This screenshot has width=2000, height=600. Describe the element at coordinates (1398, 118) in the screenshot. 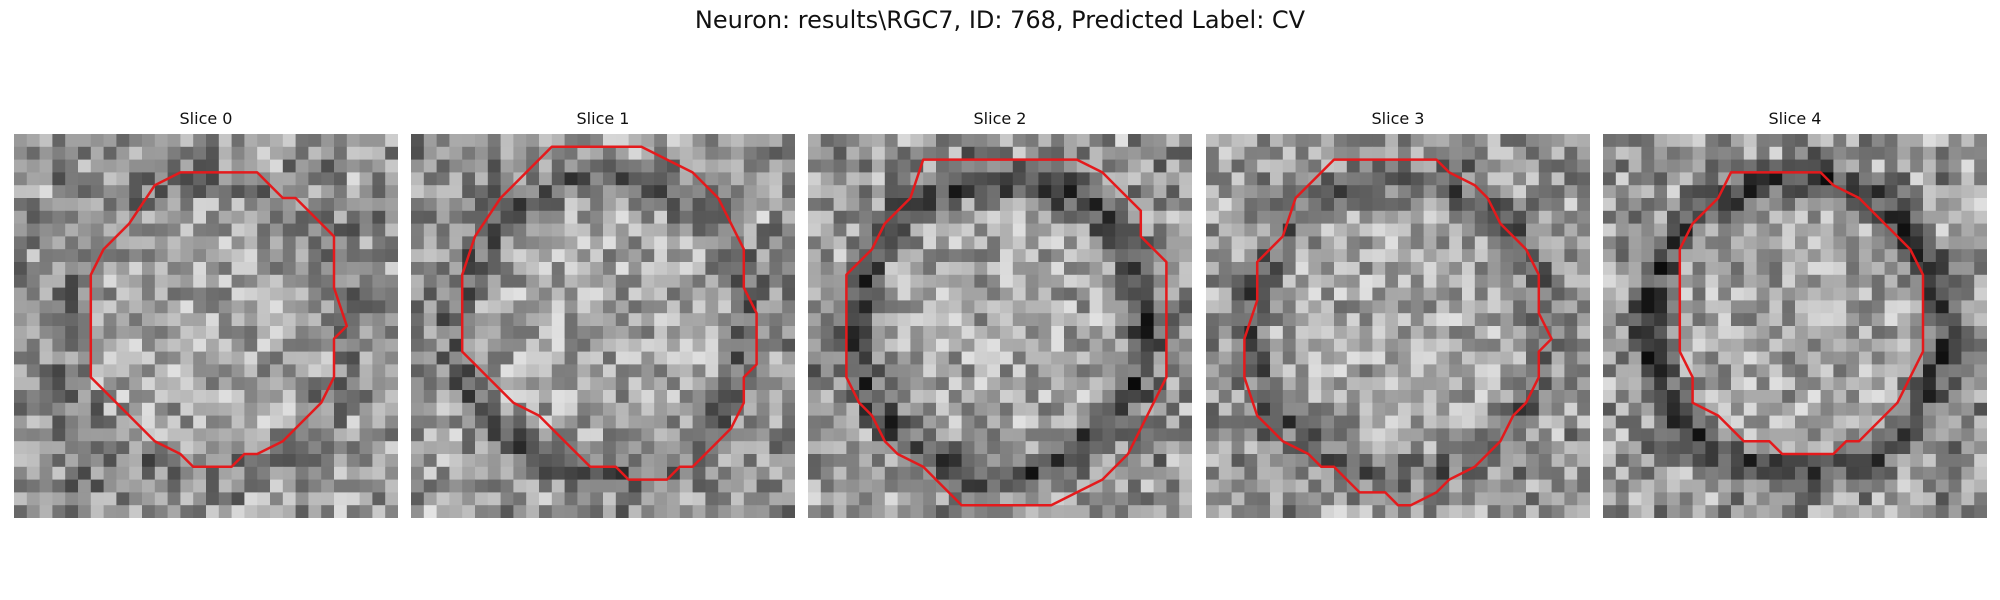

I see `slice-title: Slice 3` at that location.